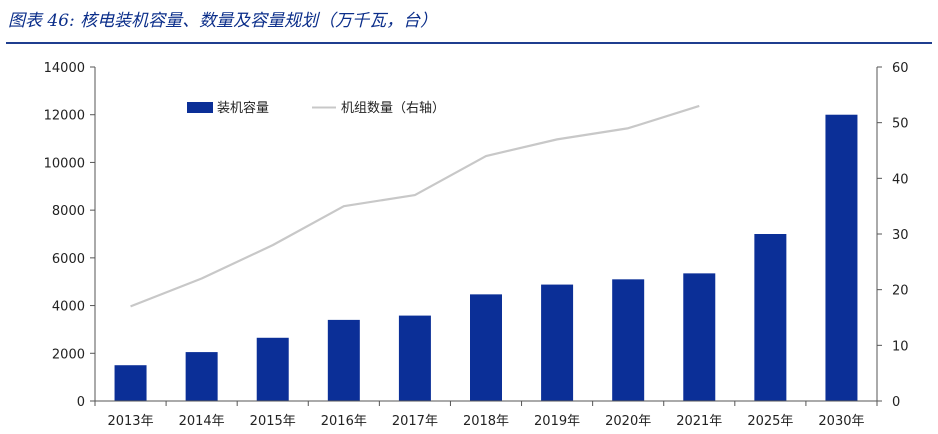 This screenshot has height=434, width=938. What do you see at coordinates (81, 402) in the screenshot?
I see `left-tick-label: 0` at bounding box center [81, 402].